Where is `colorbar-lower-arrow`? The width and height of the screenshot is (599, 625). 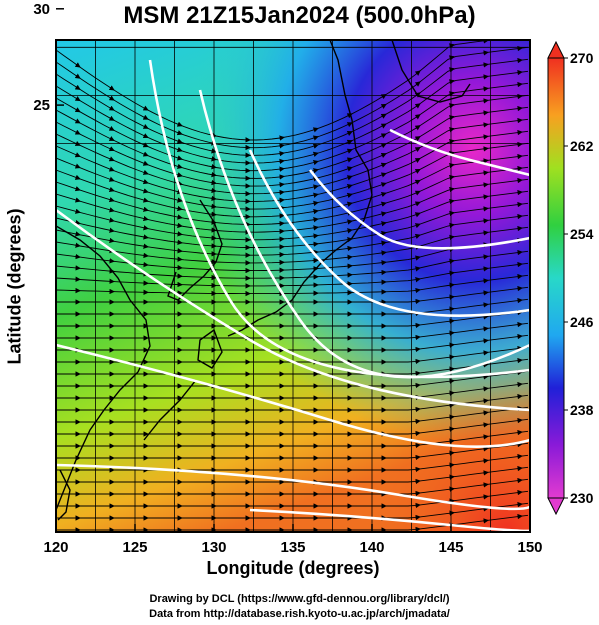
colorbar-lower-arrow is located at coordinates (556, 506).